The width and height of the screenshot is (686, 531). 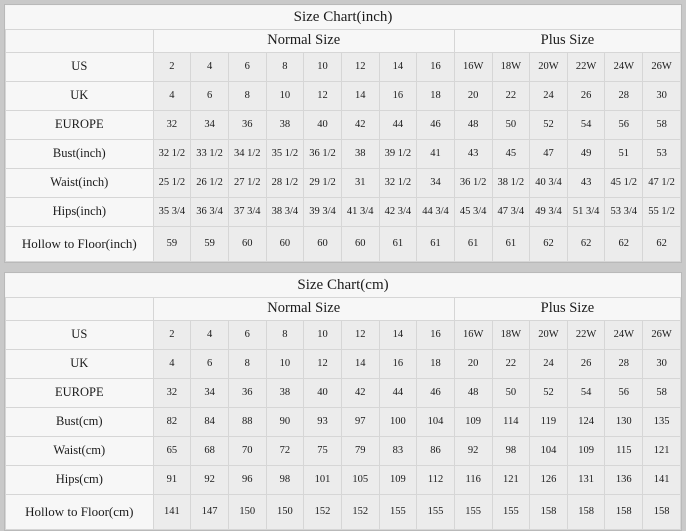 I want to click on cell-hips-inch-5: 41 3/4, so click(x=360, y=212).